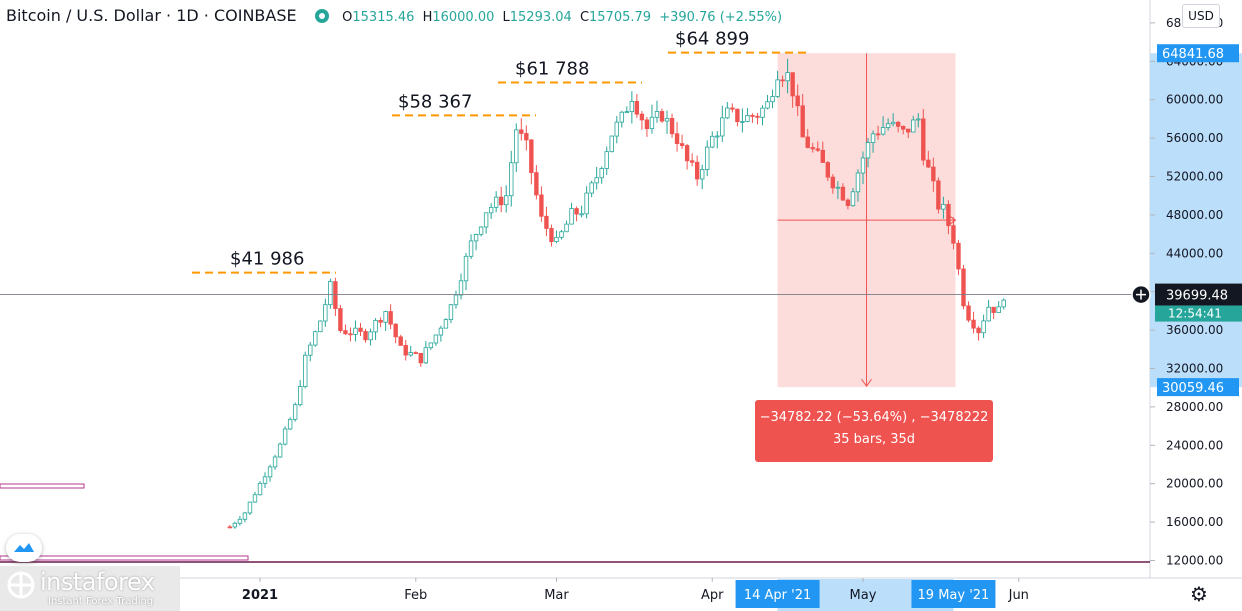 The width and height of the screenshot is (1242, 611). Describe the element at coordinates (1194, 215) in the screenshot. I see `price-tick-label: 48000.00` at that location.